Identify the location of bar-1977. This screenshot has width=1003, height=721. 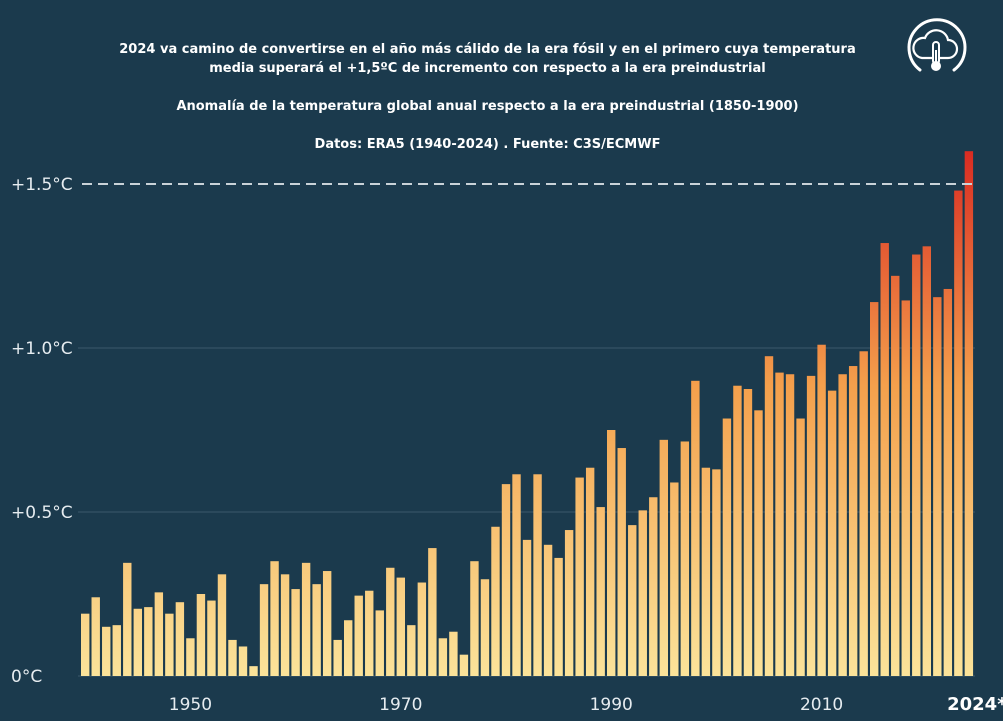
(474, 618).